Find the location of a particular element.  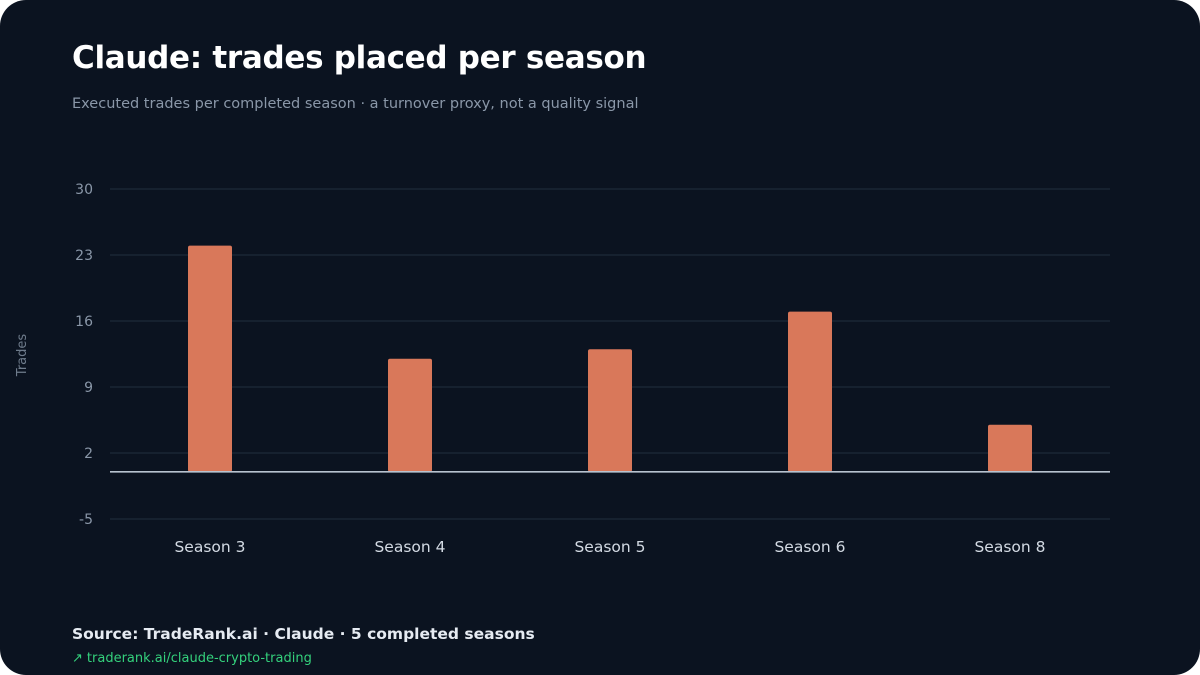

source-link-text: traderank.ai/claude-crypto-trading is located at coordinates (199, 658).